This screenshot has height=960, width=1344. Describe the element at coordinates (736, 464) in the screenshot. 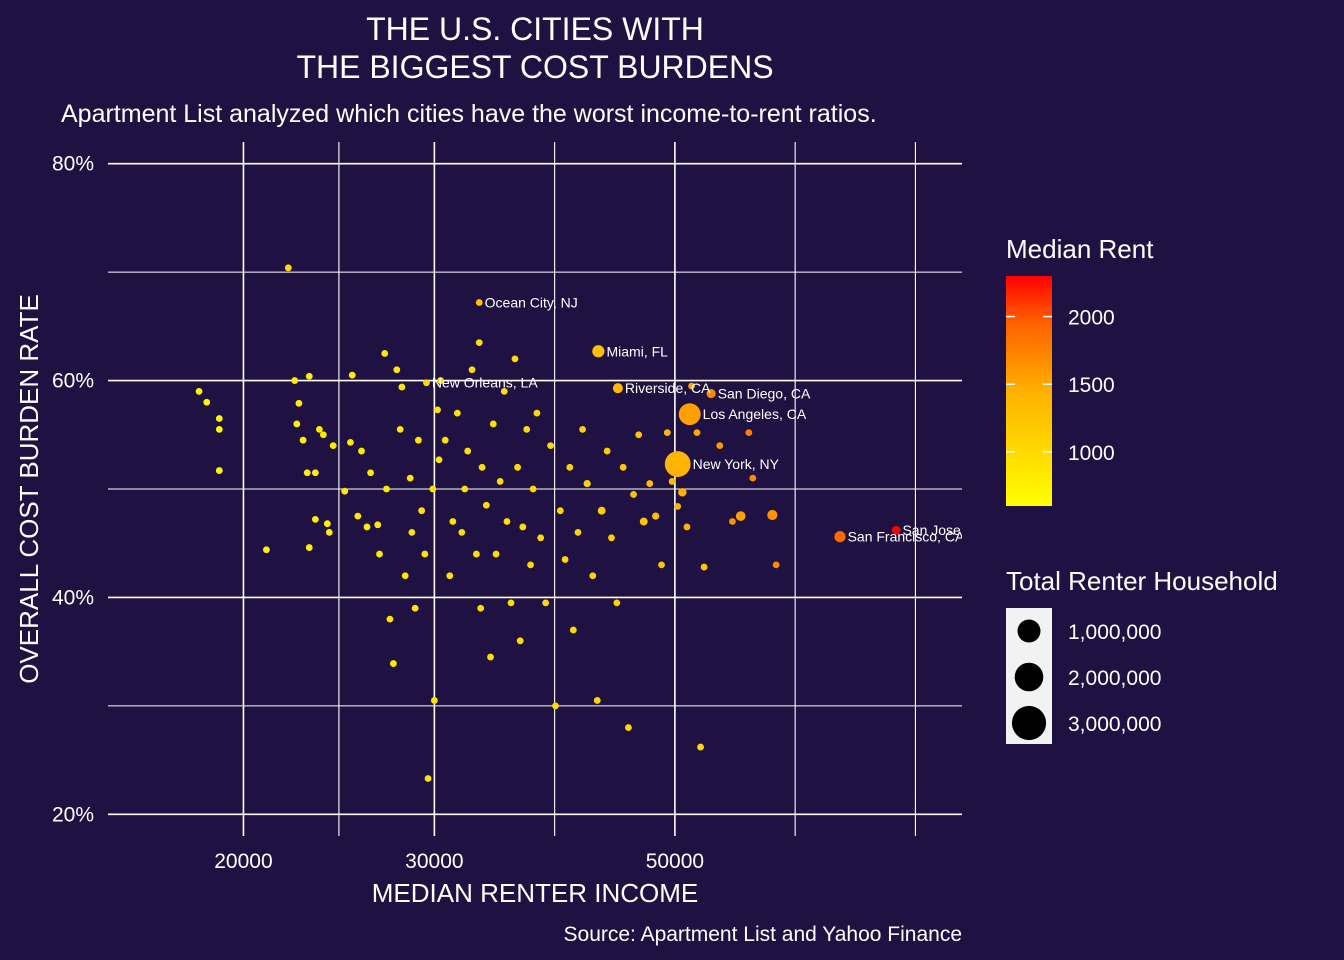

I see `point-label: New York, NY` at that location.